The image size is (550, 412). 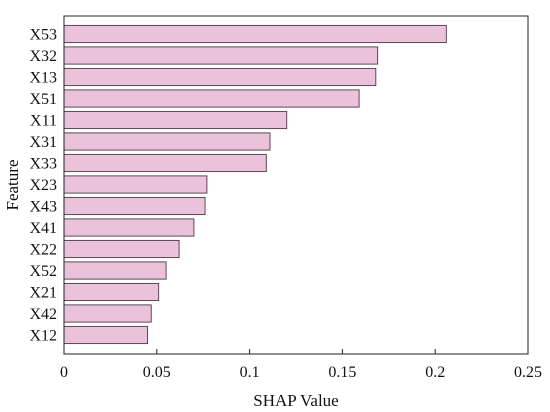 I want to click on x-tick-label: 0.15, so click(x=342, y=372).